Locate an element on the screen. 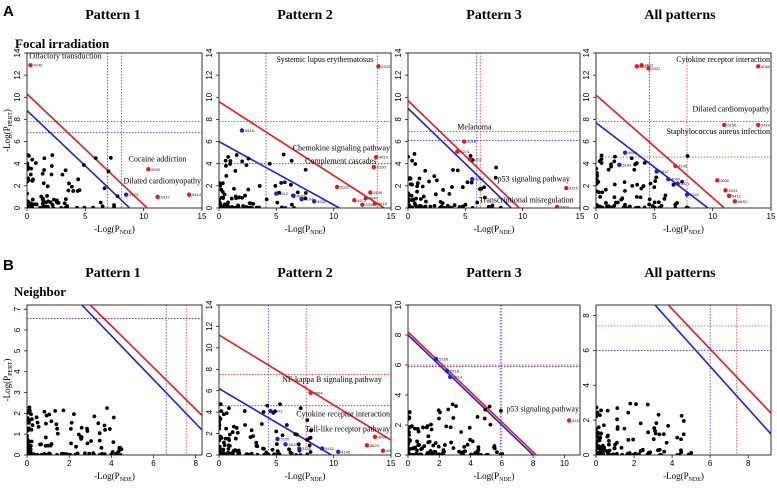 The height and width of the screenshot is (491, 777). red-point-label: 5030 is located at coordinates (156, 169).